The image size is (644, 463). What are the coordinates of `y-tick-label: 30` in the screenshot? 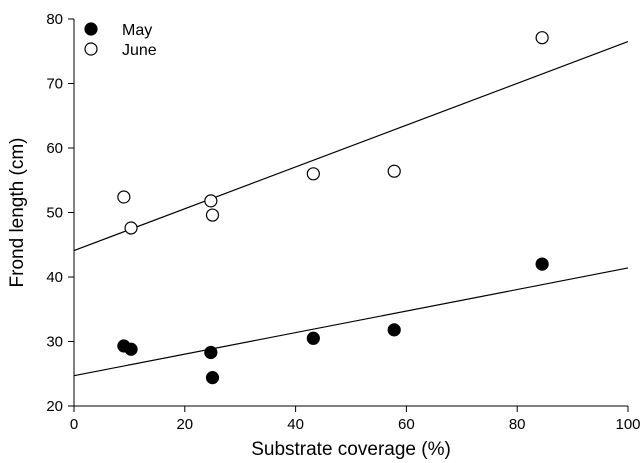 It's located at (54, 342).